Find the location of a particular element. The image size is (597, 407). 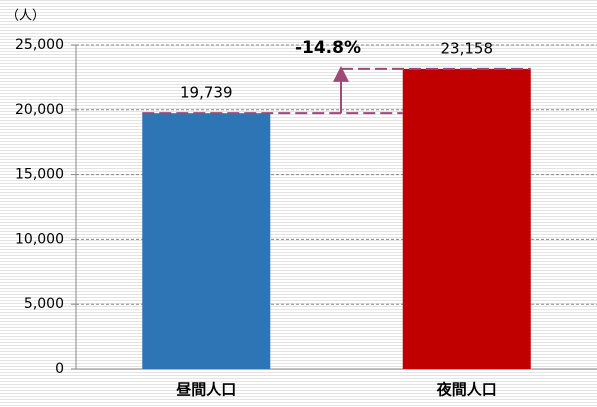

y-tick-label: 25,000 is located at coordinates (39, 45).